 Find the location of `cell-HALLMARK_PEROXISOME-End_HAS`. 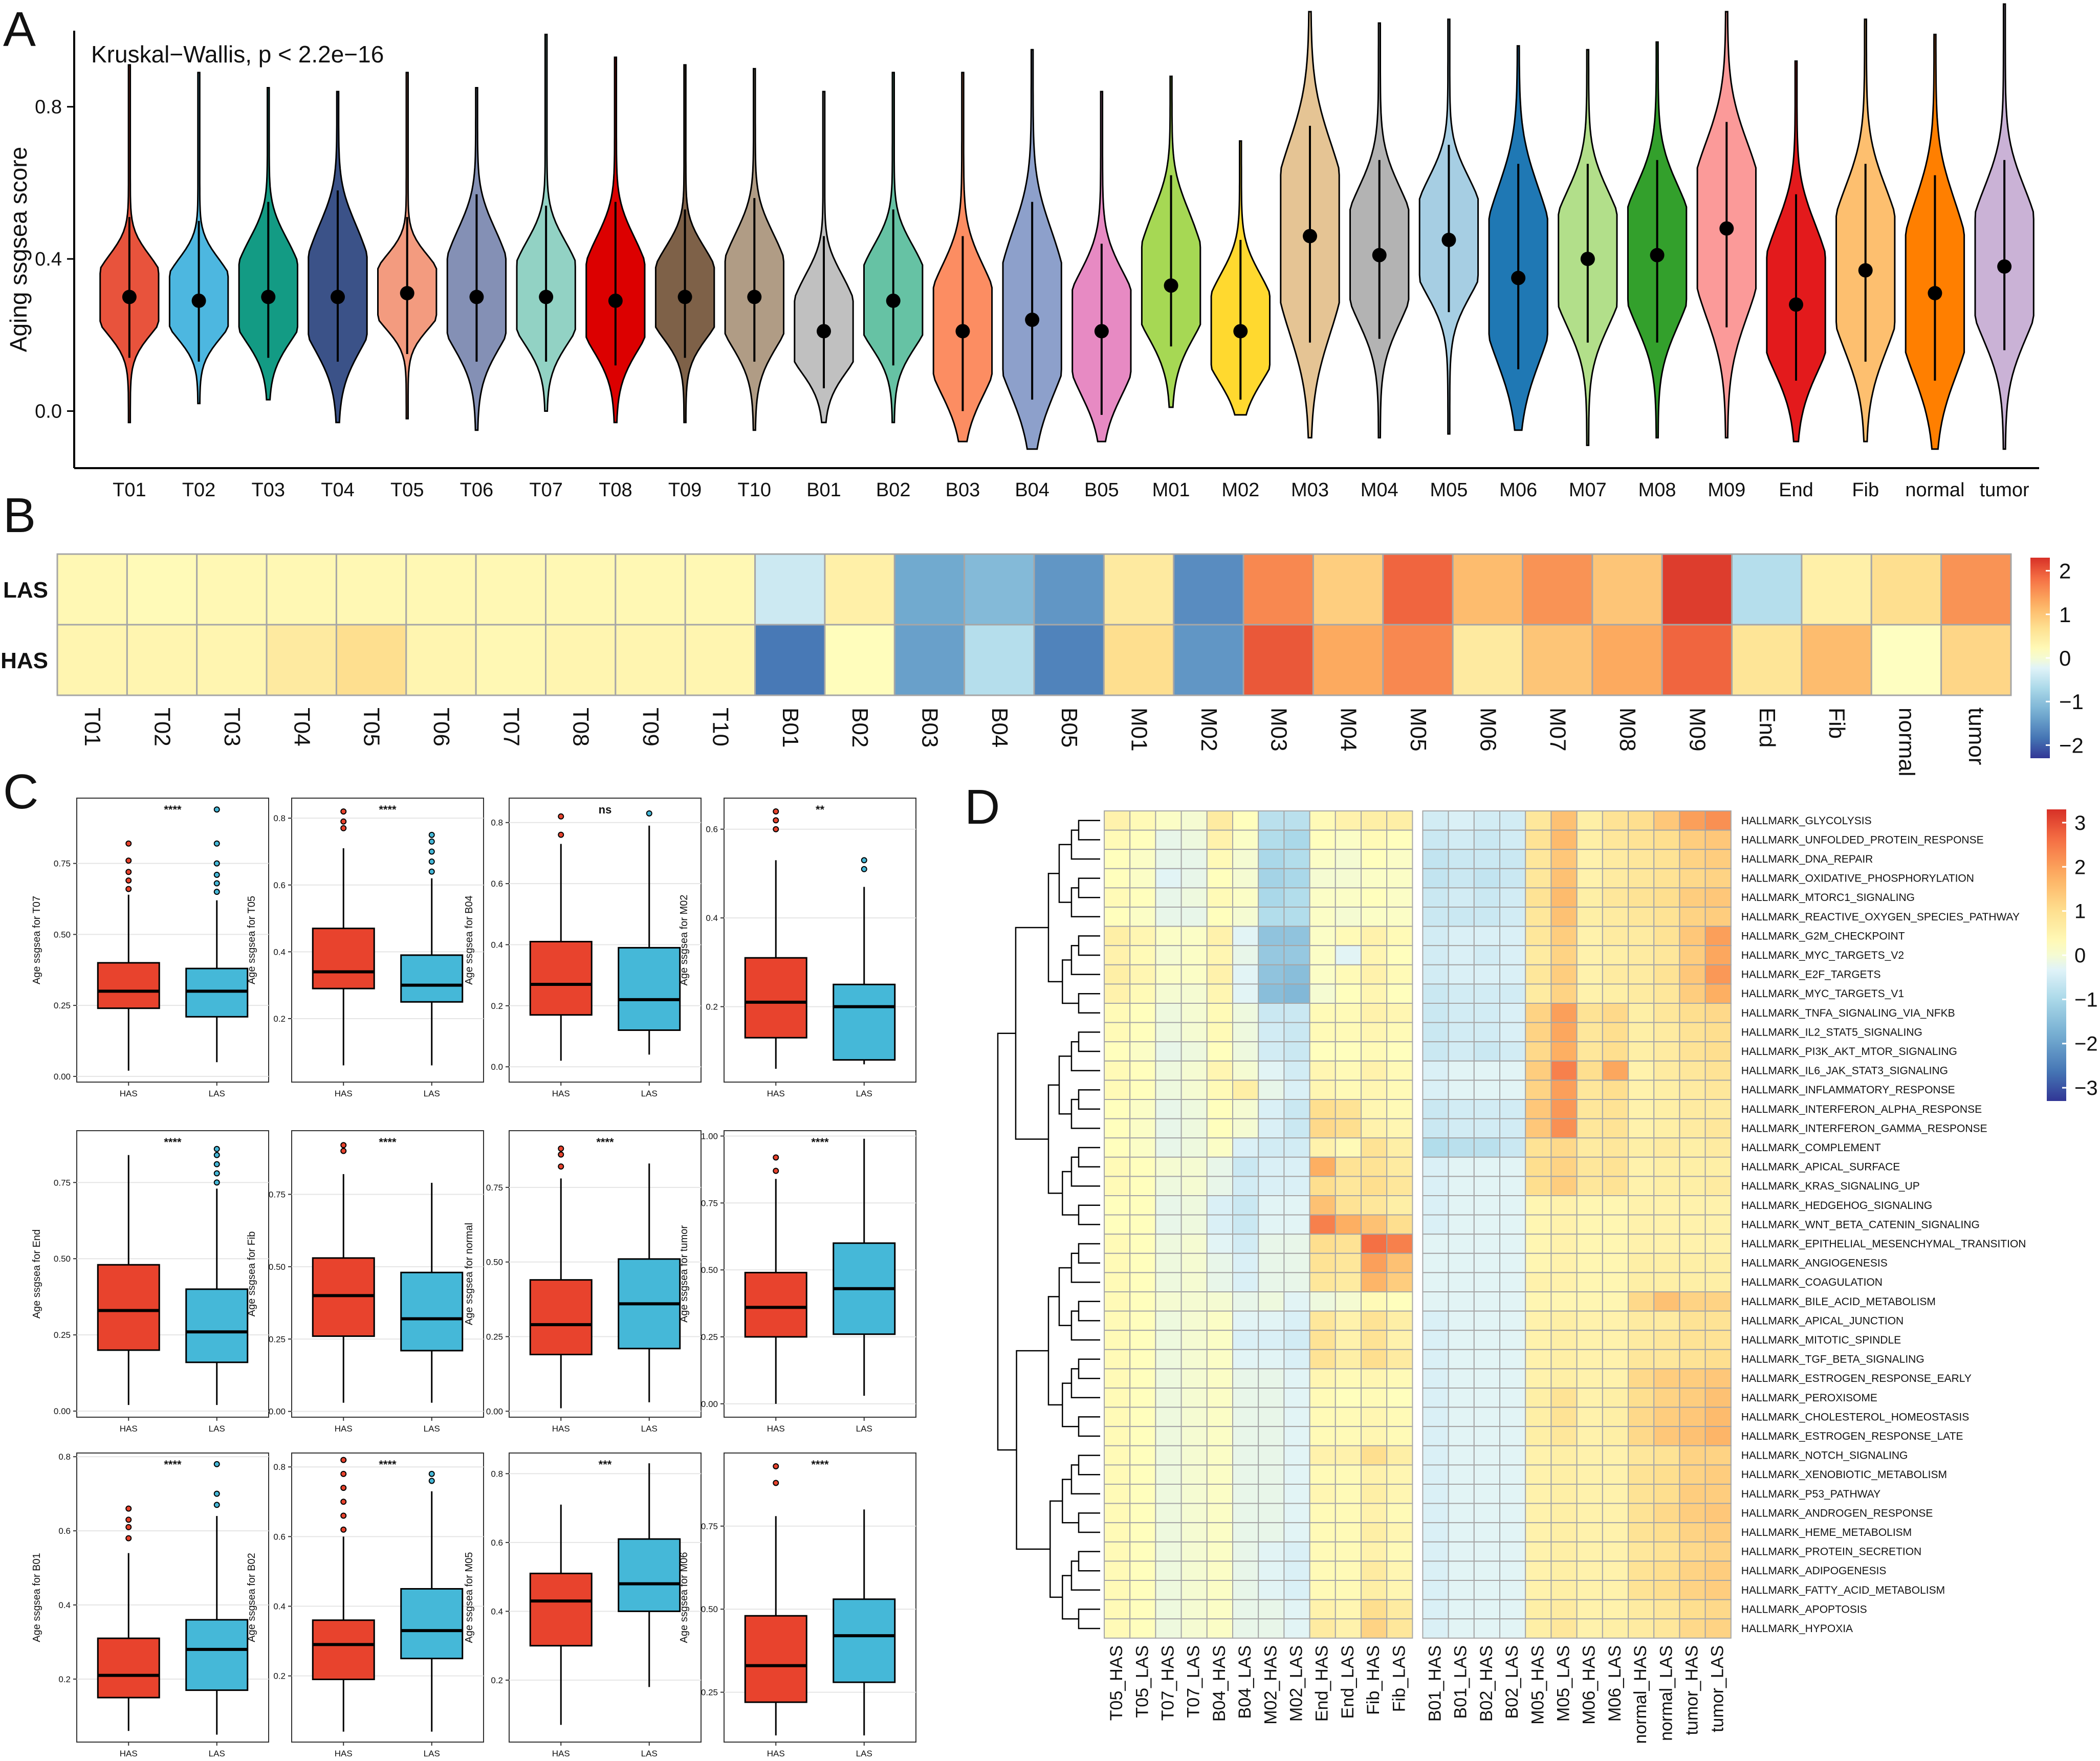

cell-HALLMARK_PEROXISOME-End_HAS is located at coordinates (1322, 1398).